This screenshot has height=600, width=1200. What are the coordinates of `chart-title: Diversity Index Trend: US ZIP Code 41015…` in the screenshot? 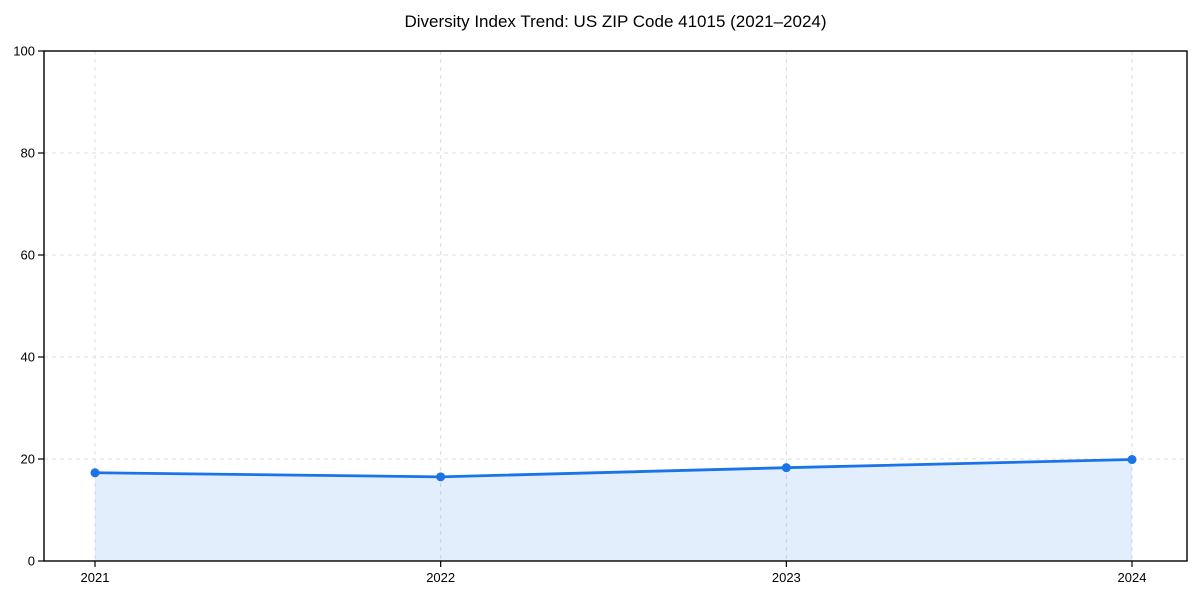 It's located at (615, 21).